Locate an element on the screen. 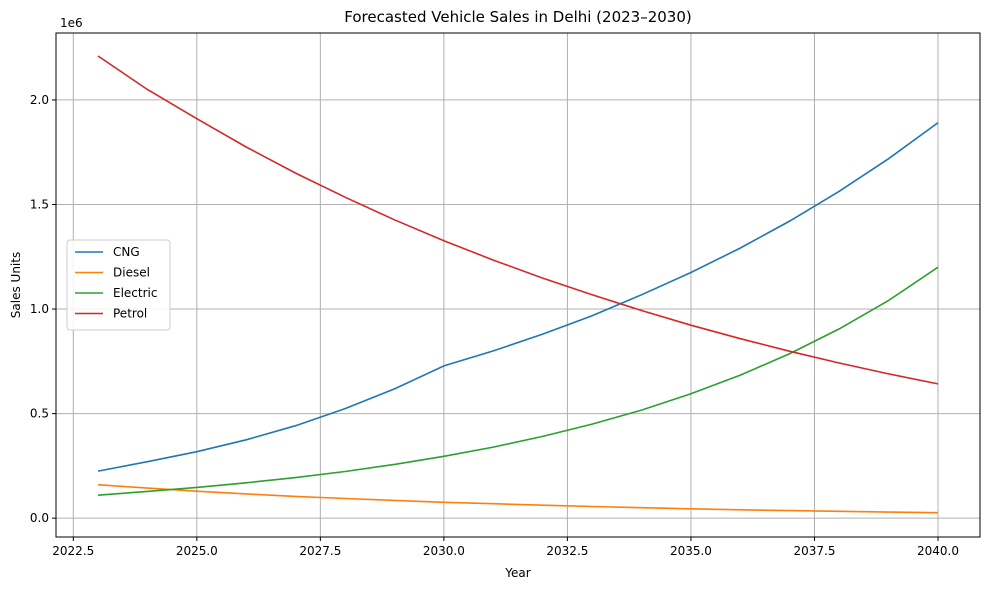 This screenshot has height=590, width=989. legend-entry: CNG is located at coordinates (126, 252).